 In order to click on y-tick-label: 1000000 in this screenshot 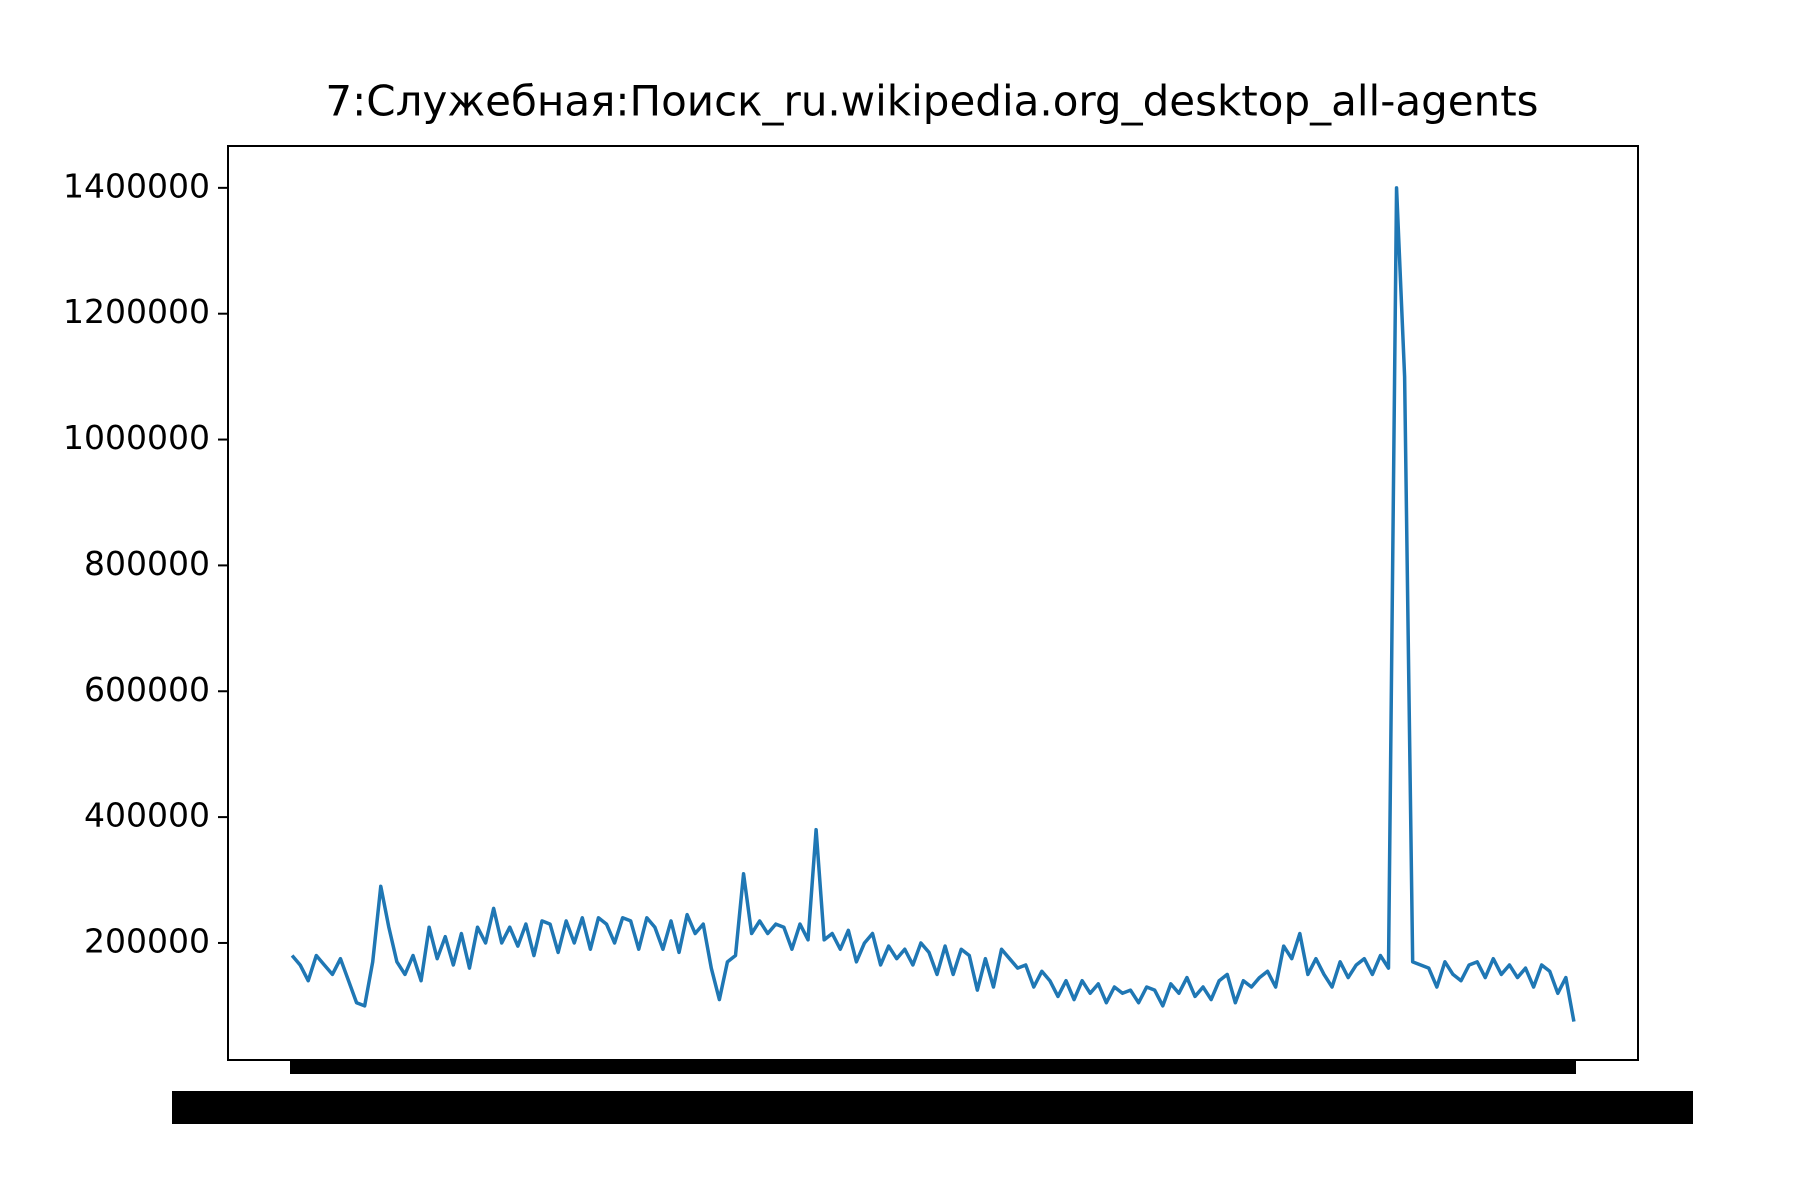, I will do `click(136, 437)`.